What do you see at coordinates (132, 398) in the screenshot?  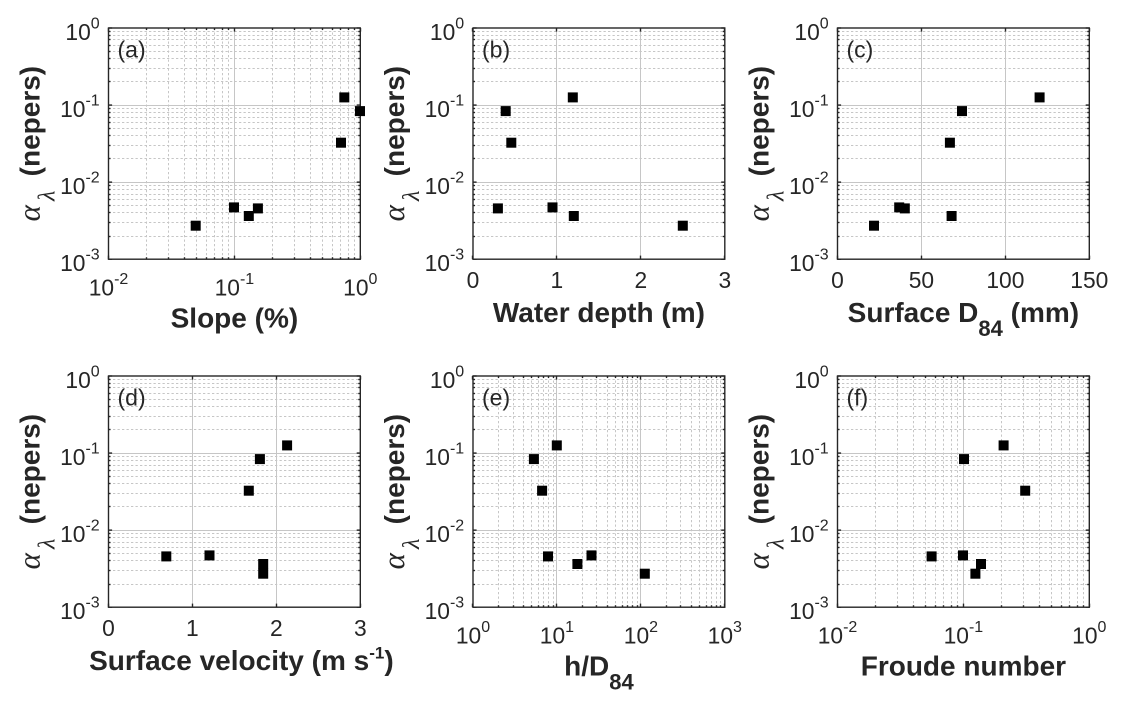 I see `svg-text: (d)` at bounding box center [132, 398].